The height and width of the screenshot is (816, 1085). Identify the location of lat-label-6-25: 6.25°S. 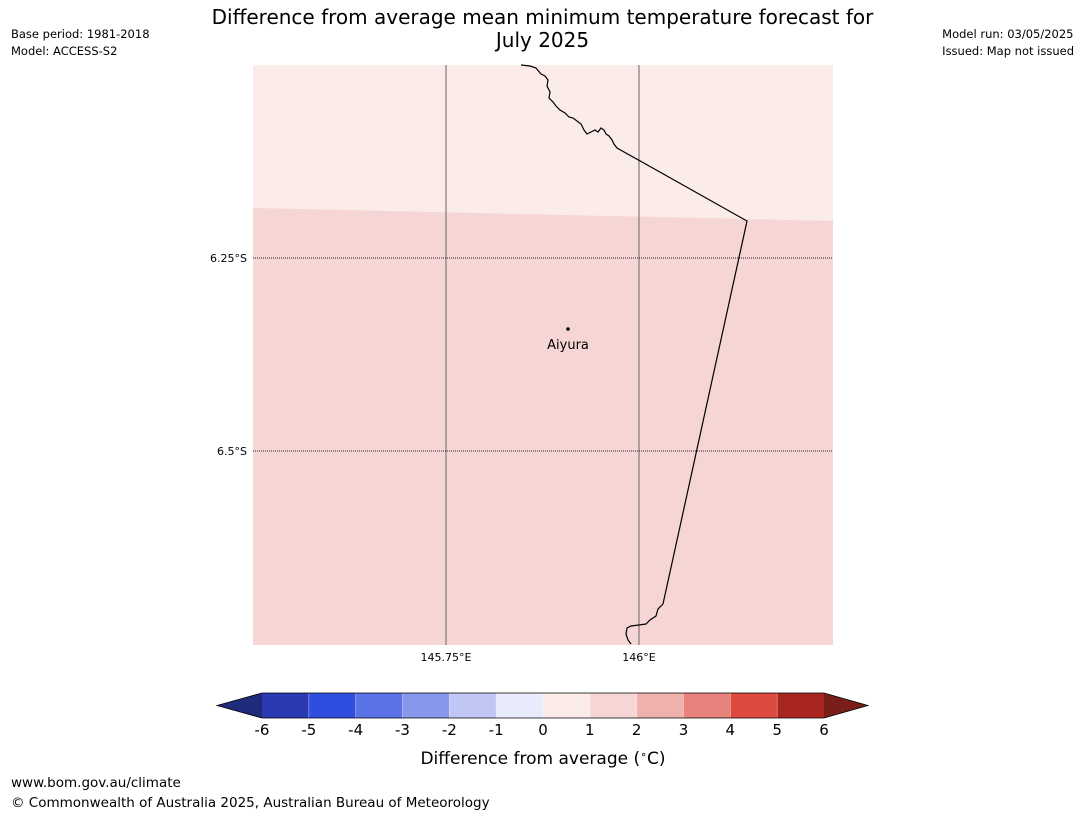
(228, 258).